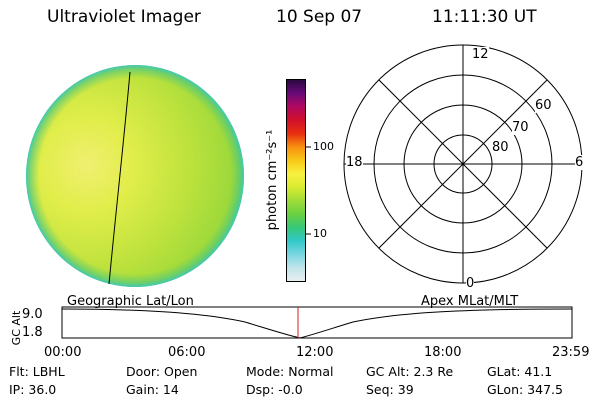 The image size is (600, 400). What do you see at coordinates (319, 17) in the screenshot?
I see `observation-date: 10 Sep 07` at bounding box center [319, 17].